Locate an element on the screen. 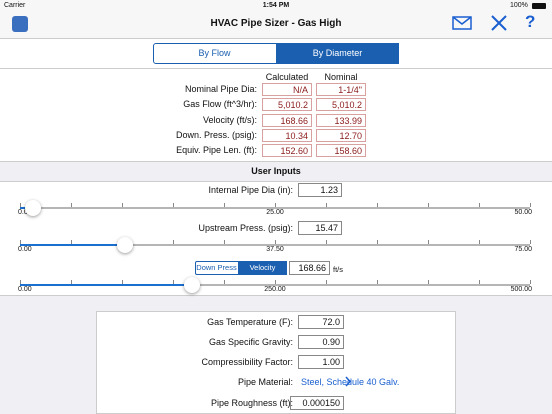 Image resolution: width=552 pixels, height=414 pixels. row-label: Gas Flow (ft^3/hr): is located at coordinates (220, 104).